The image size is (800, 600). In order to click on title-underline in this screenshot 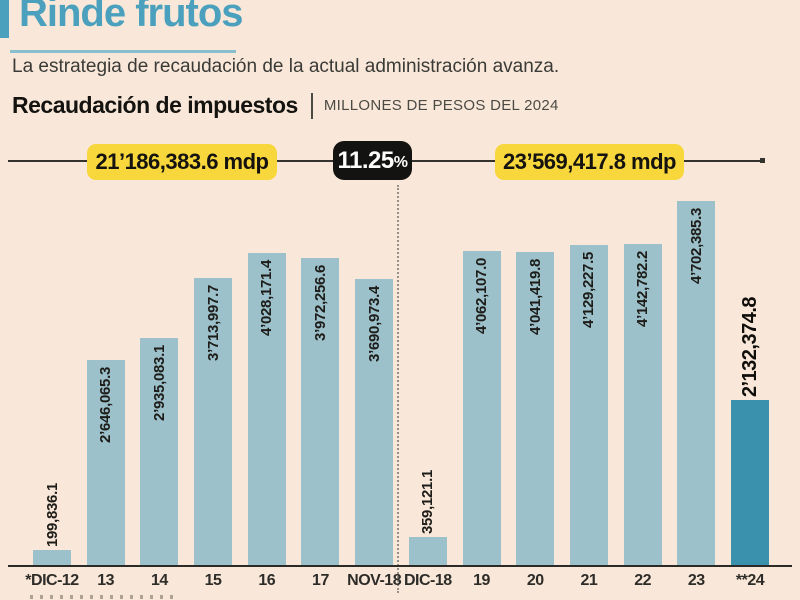, I will do `click(123, 51)`.